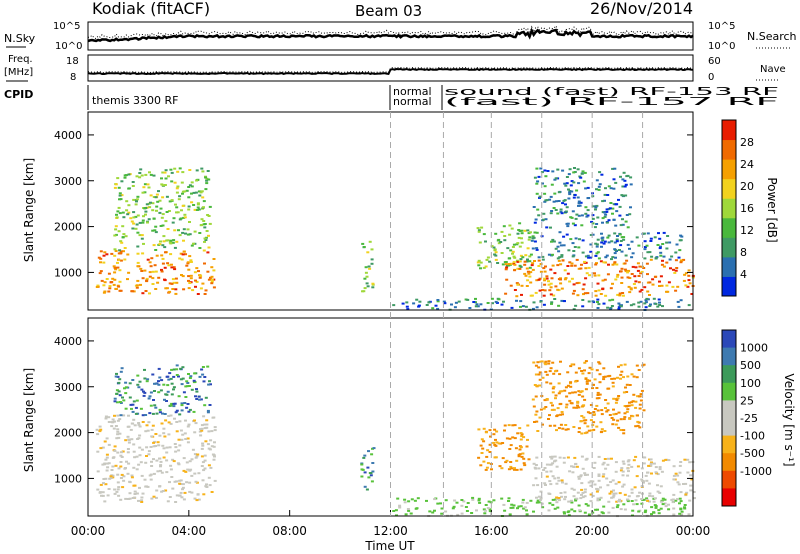 This screenshot has height=554, width=800. Describe the element at coordinates (747, 400) in the screenshot. I see `colorbar-tick-label: 25` at that location.